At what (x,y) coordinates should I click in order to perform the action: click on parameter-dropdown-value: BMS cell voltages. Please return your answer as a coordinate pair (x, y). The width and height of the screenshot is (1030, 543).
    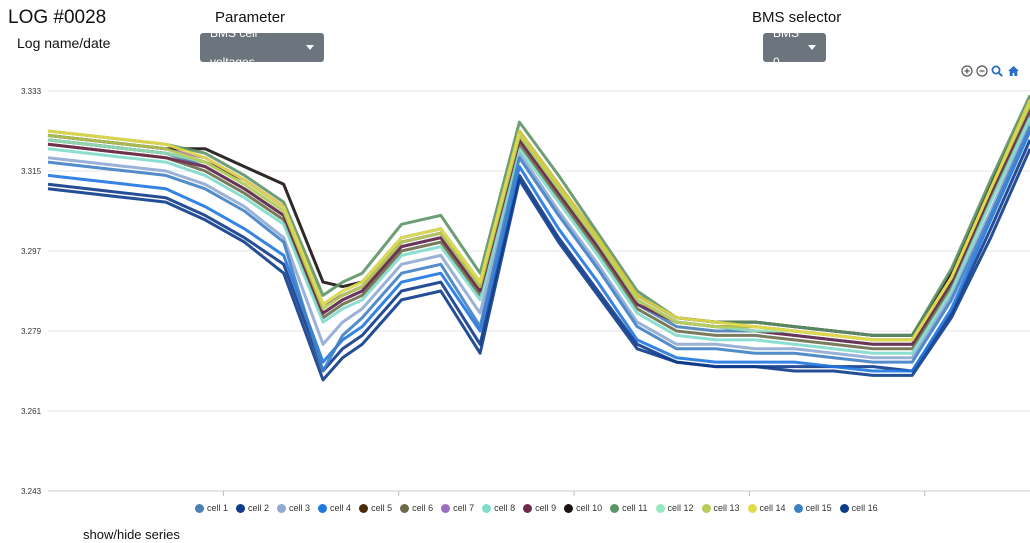
    Looking at the image, I should click on (234, 47).